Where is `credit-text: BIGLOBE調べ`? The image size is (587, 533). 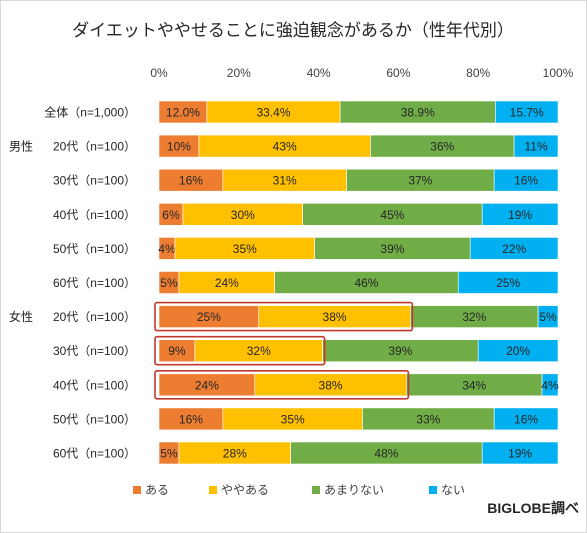
credit-text: BIGLOBE調べ is located at coordinates (533, 508).